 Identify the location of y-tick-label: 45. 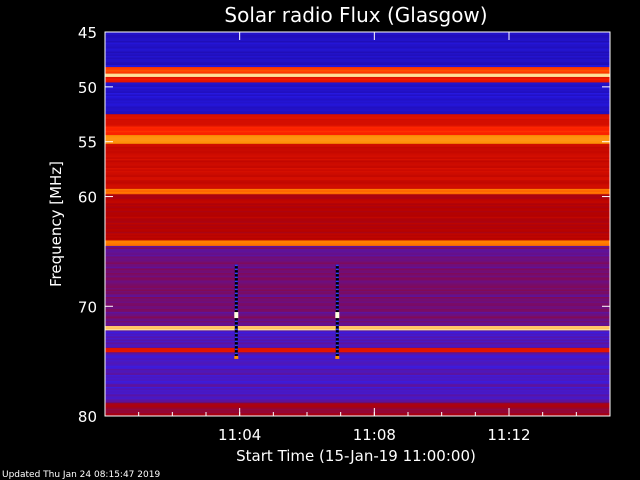
(87, 33).